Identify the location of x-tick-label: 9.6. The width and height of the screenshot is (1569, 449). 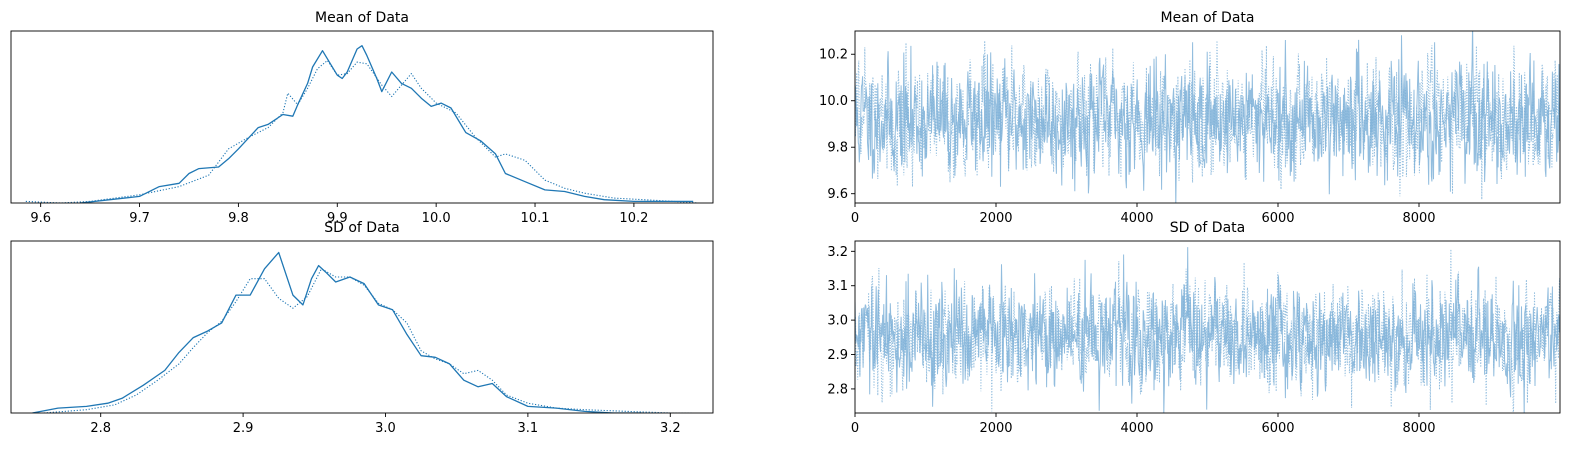
(40, 218).